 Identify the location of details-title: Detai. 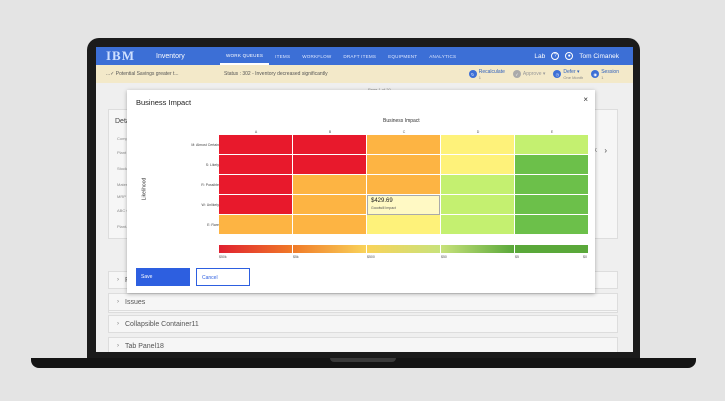
(123, 121).